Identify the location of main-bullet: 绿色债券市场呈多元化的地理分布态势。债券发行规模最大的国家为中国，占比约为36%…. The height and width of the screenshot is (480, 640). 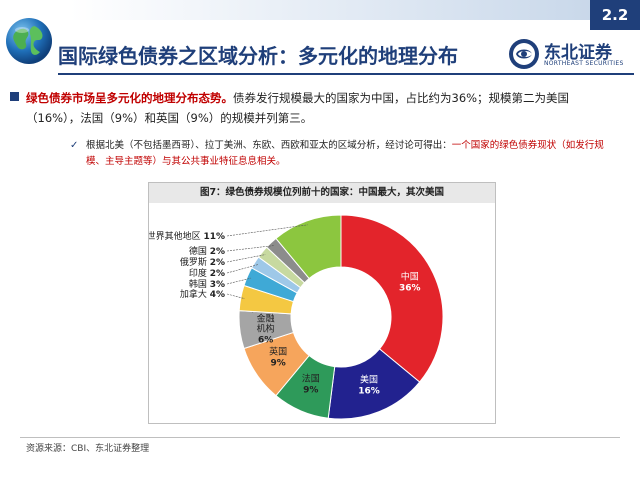
(312, 108).